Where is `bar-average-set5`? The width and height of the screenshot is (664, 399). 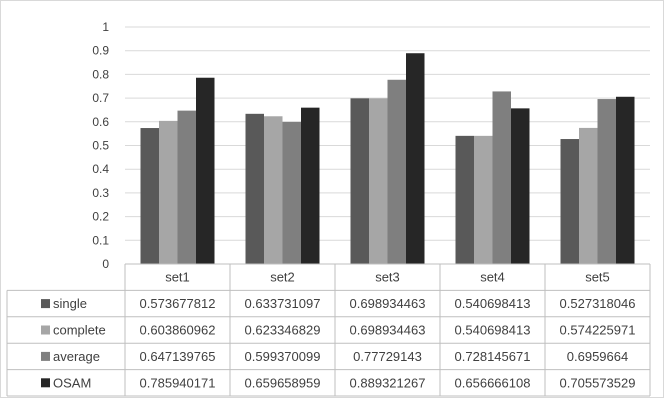
bar-average-set5 is located at coordinates (606, 181).